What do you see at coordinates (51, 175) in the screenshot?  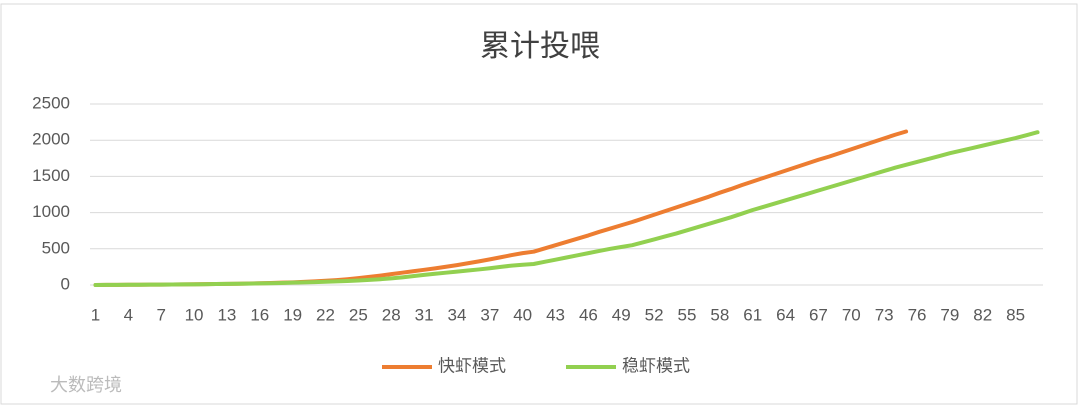 I see `y-tick-label: 1500` at bounding box center [51, 175].